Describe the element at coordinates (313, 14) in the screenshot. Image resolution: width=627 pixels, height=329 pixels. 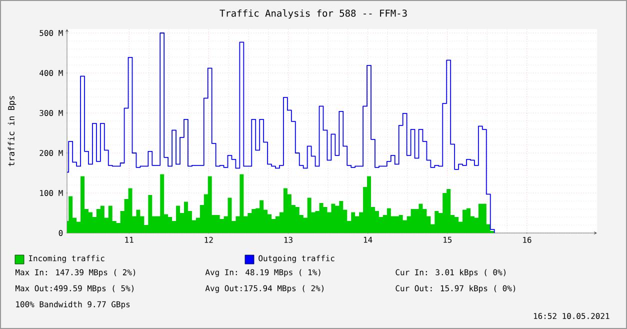
I see `chart-title: Traffic Analysis for 588 -- FFM-3` at that location.